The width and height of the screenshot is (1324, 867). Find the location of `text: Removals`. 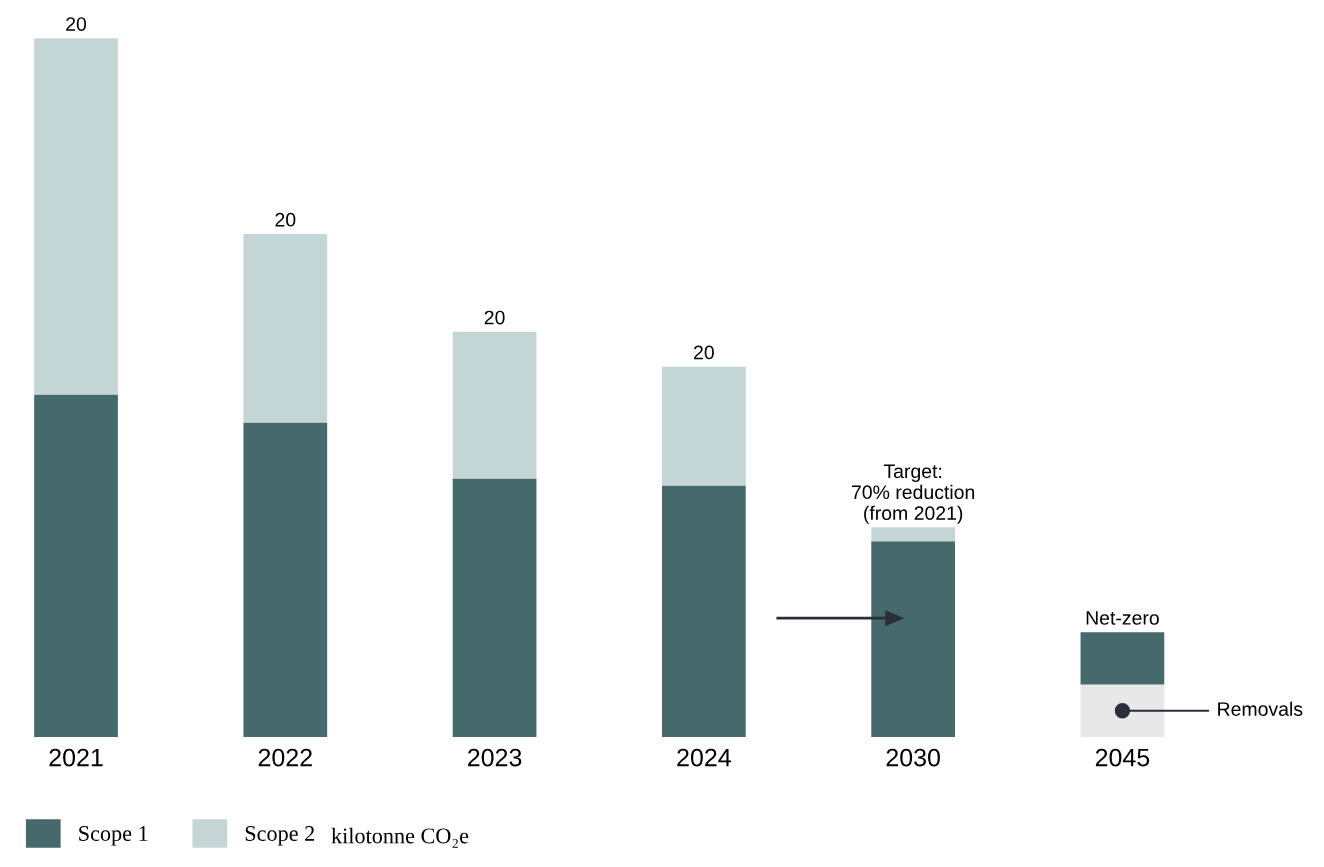

text: Removals is located at coordinates (1260, 708).